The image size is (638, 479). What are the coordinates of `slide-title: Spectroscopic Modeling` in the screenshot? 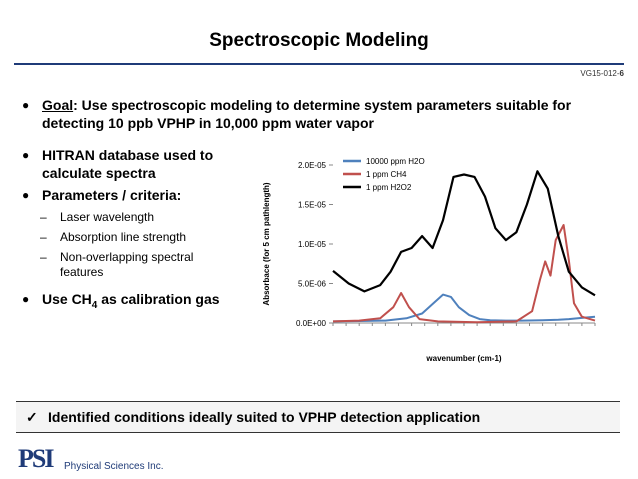 It's located at (319, 40).